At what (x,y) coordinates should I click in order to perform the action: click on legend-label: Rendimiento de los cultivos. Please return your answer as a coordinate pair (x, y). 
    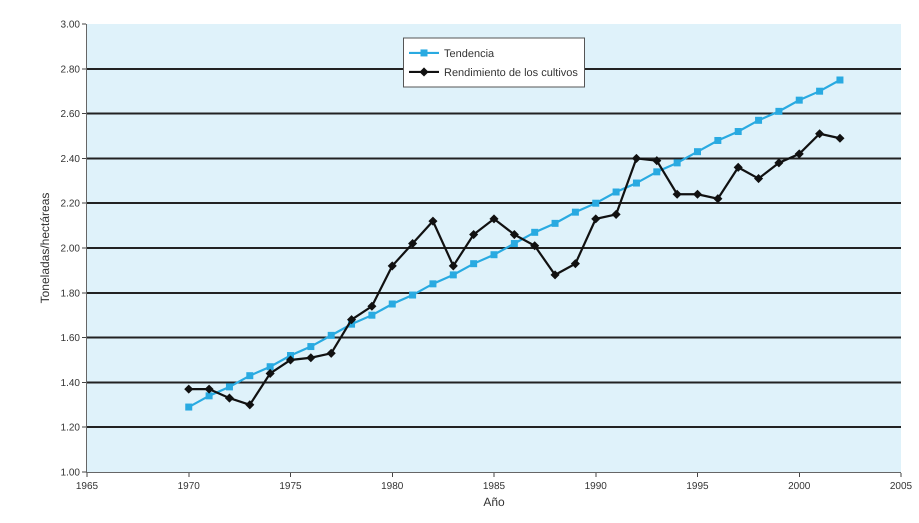
    Looking at the image, I should click on (511, 73).